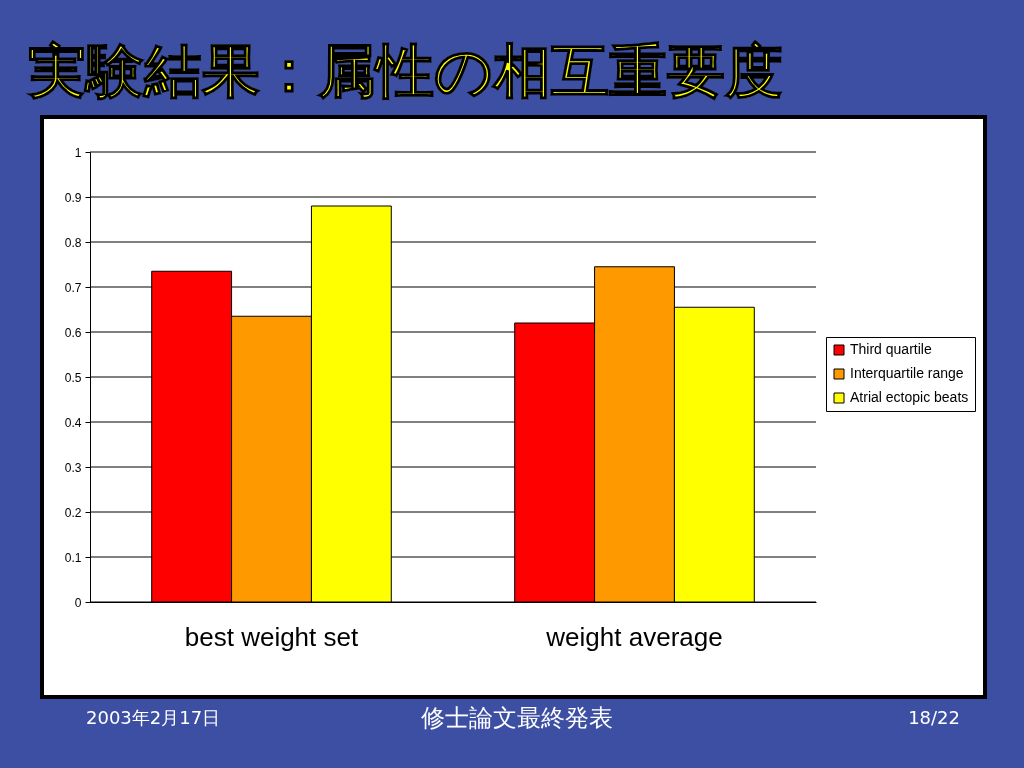 The image size is (1024, 768). Describe the element at coordinates (907, 373) in the screenshot. I see `legend-label: Interquartile range` at that location.